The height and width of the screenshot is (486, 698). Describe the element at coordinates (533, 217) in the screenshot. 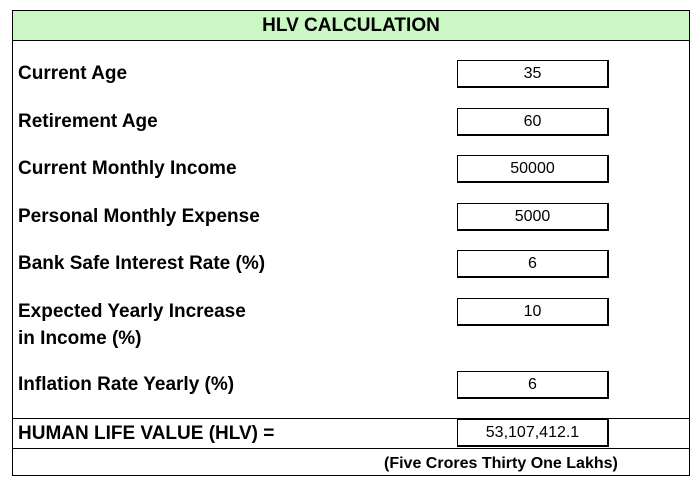

I see `personal-monthly-expense-field: 5000` at that location.